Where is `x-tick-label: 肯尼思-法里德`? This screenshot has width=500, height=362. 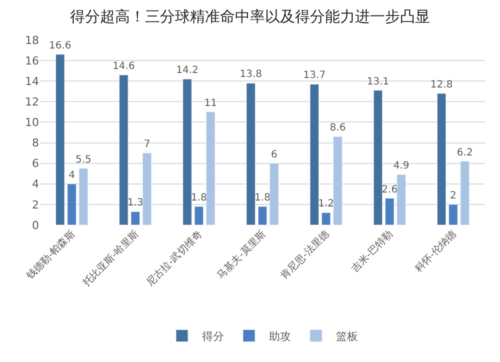 x-tick-label: 肯尼思-法里德 is located at coordinates (305, 255).